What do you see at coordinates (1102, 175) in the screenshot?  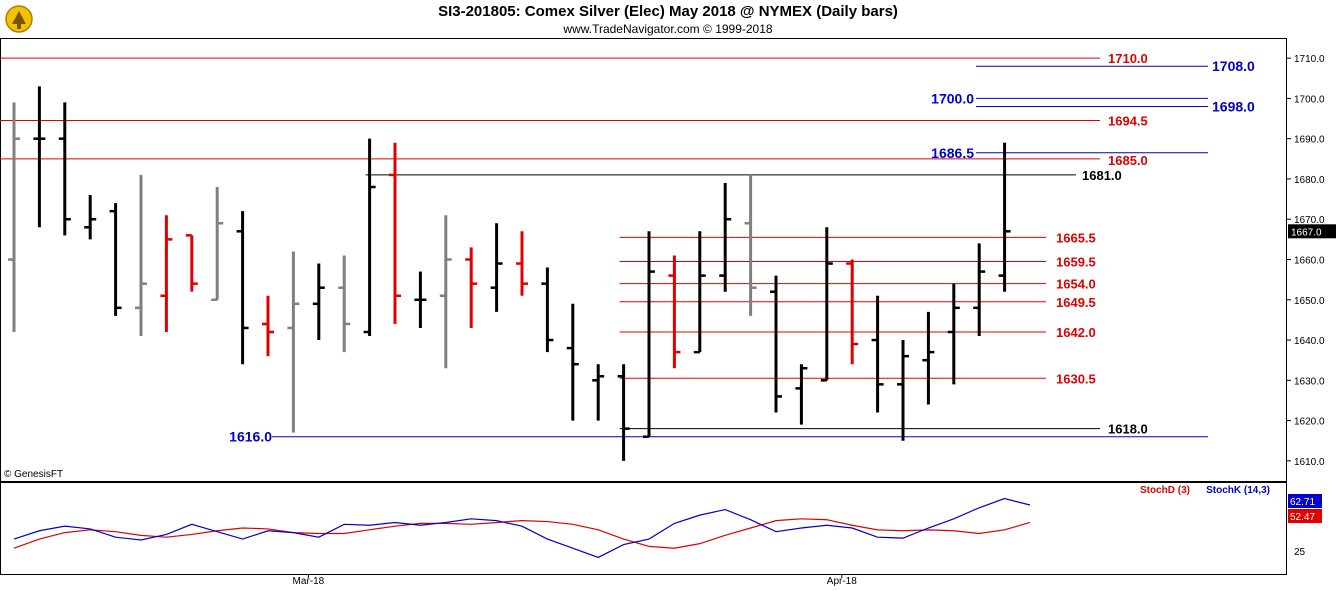 I see `level-label-1681.0: 1681.0` at bounding box center [1102, 175].